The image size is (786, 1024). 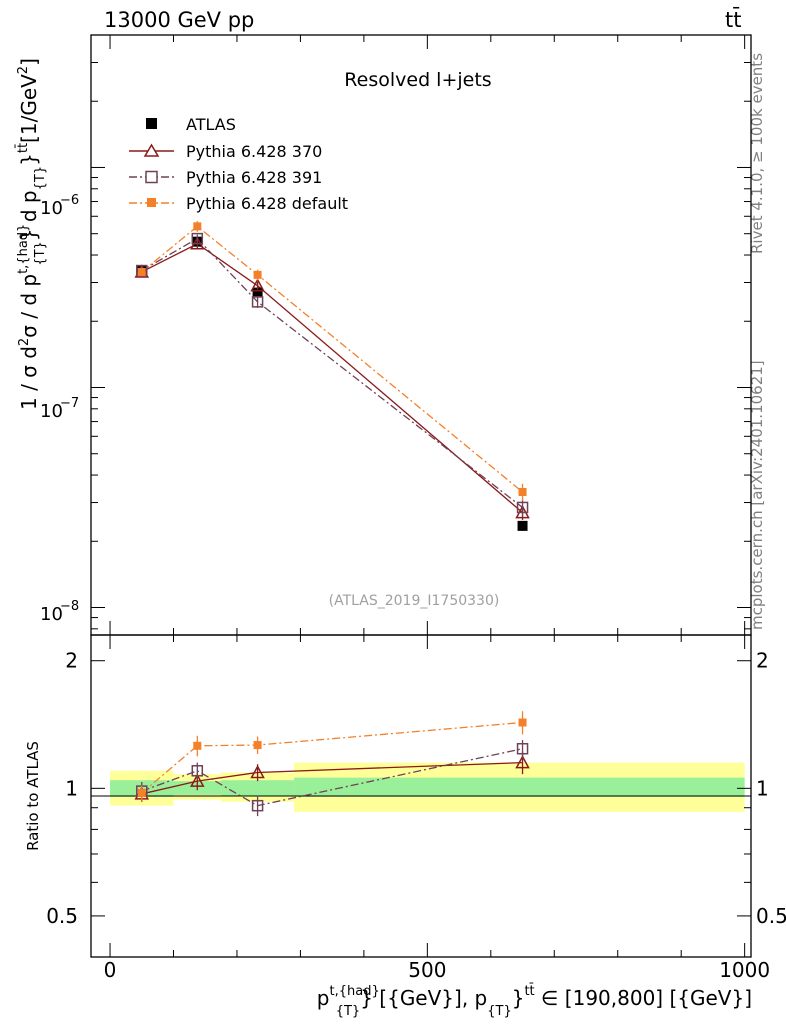 What do you see at coordinates (744, 970) in the screenshot?
I see `x-tick-label: 1000` at bounding box center [744, 970].